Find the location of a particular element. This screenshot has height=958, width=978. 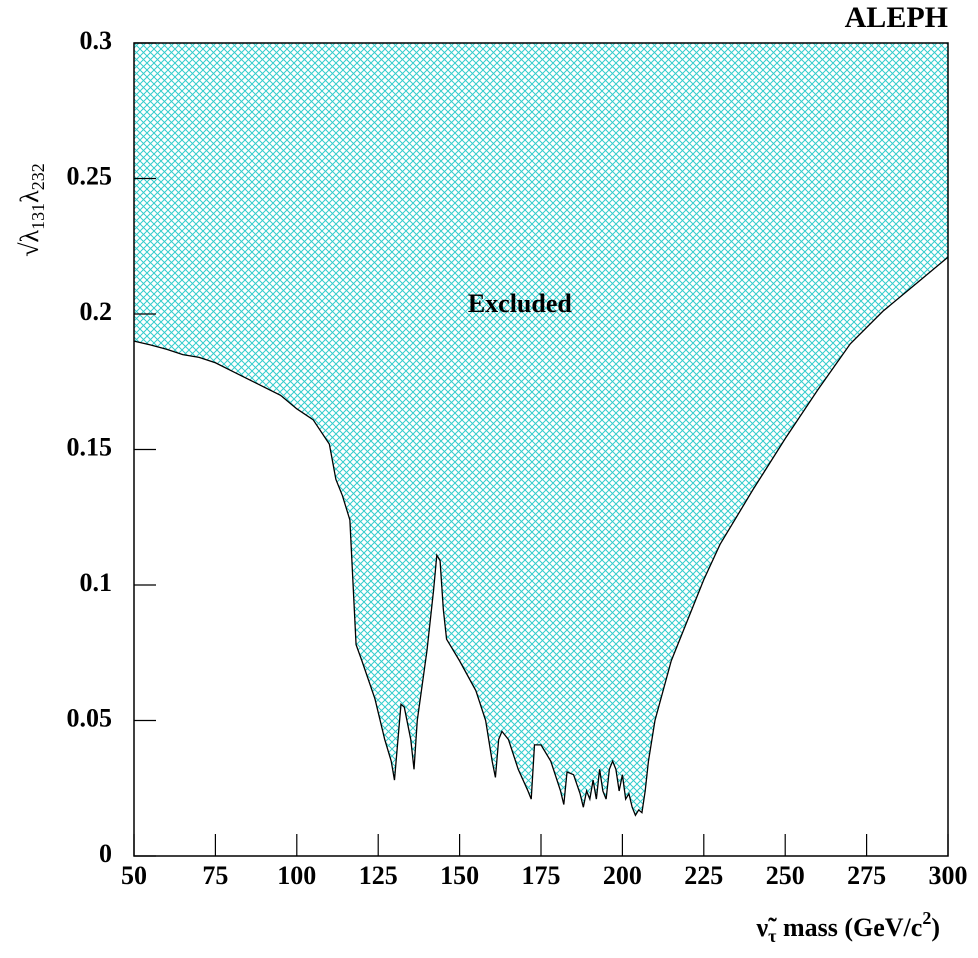

x-label-part: mass (GeV/c is located at coordinates (849, 927).